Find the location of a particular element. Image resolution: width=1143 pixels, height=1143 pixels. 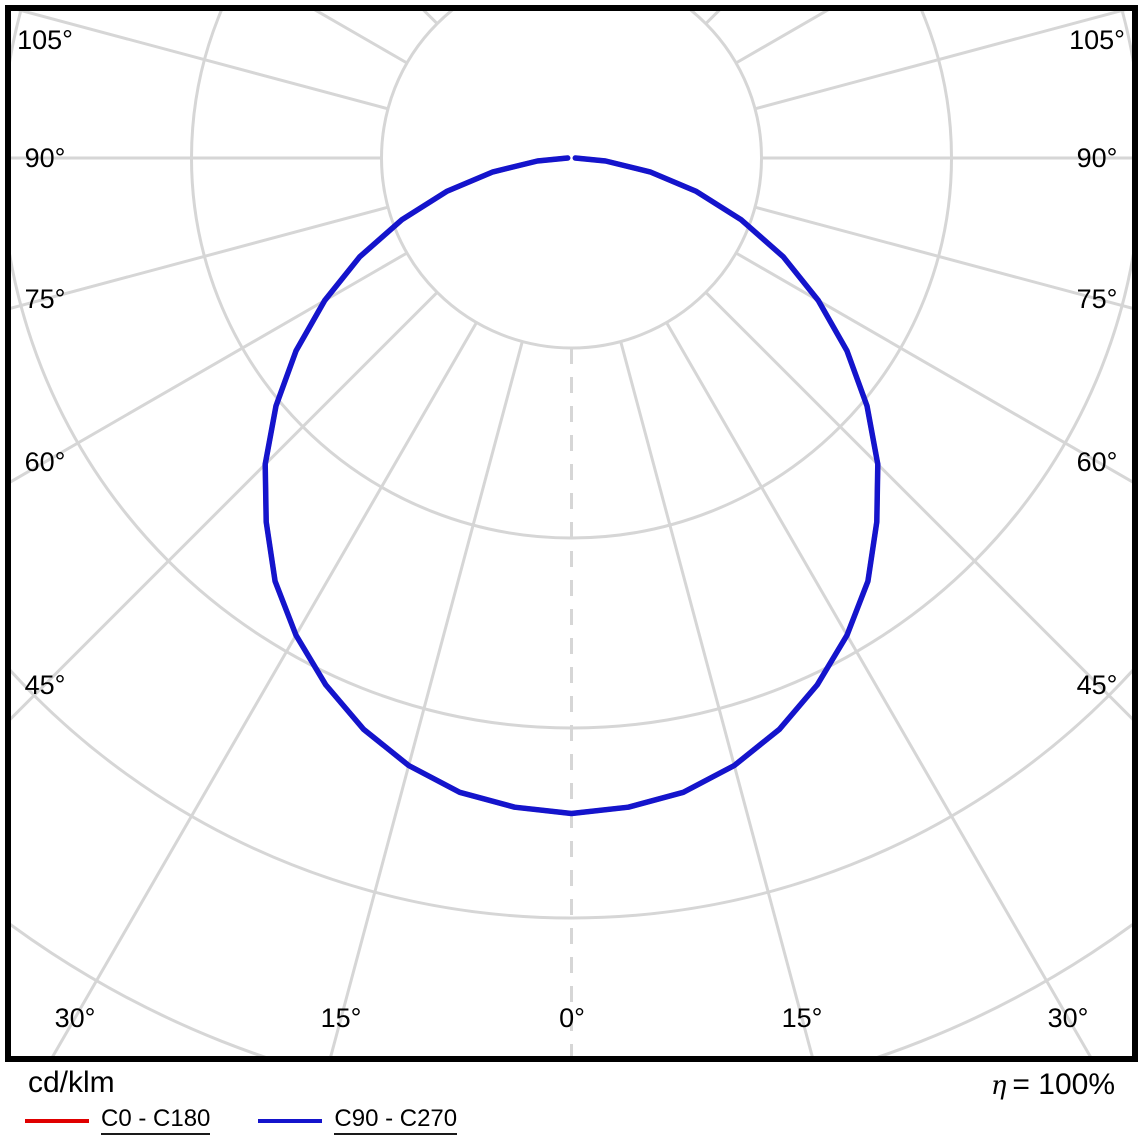

angle-label-75-left: 75° is located at coordinates (45, 299).